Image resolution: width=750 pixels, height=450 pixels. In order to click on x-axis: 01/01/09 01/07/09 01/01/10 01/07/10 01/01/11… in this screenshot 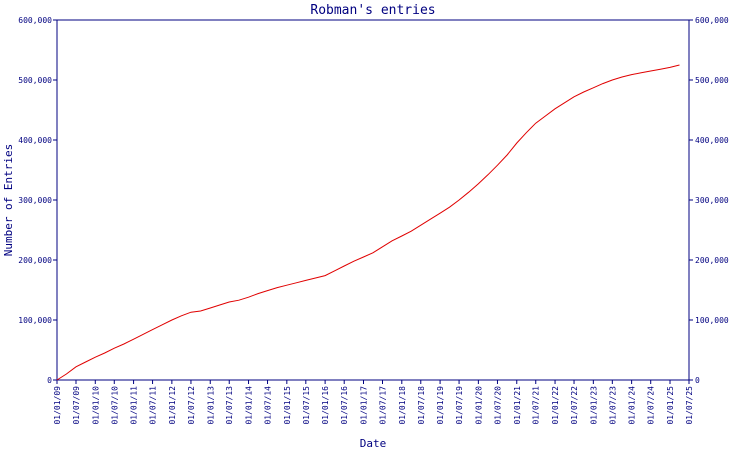, I will do `click(373, 402)`.